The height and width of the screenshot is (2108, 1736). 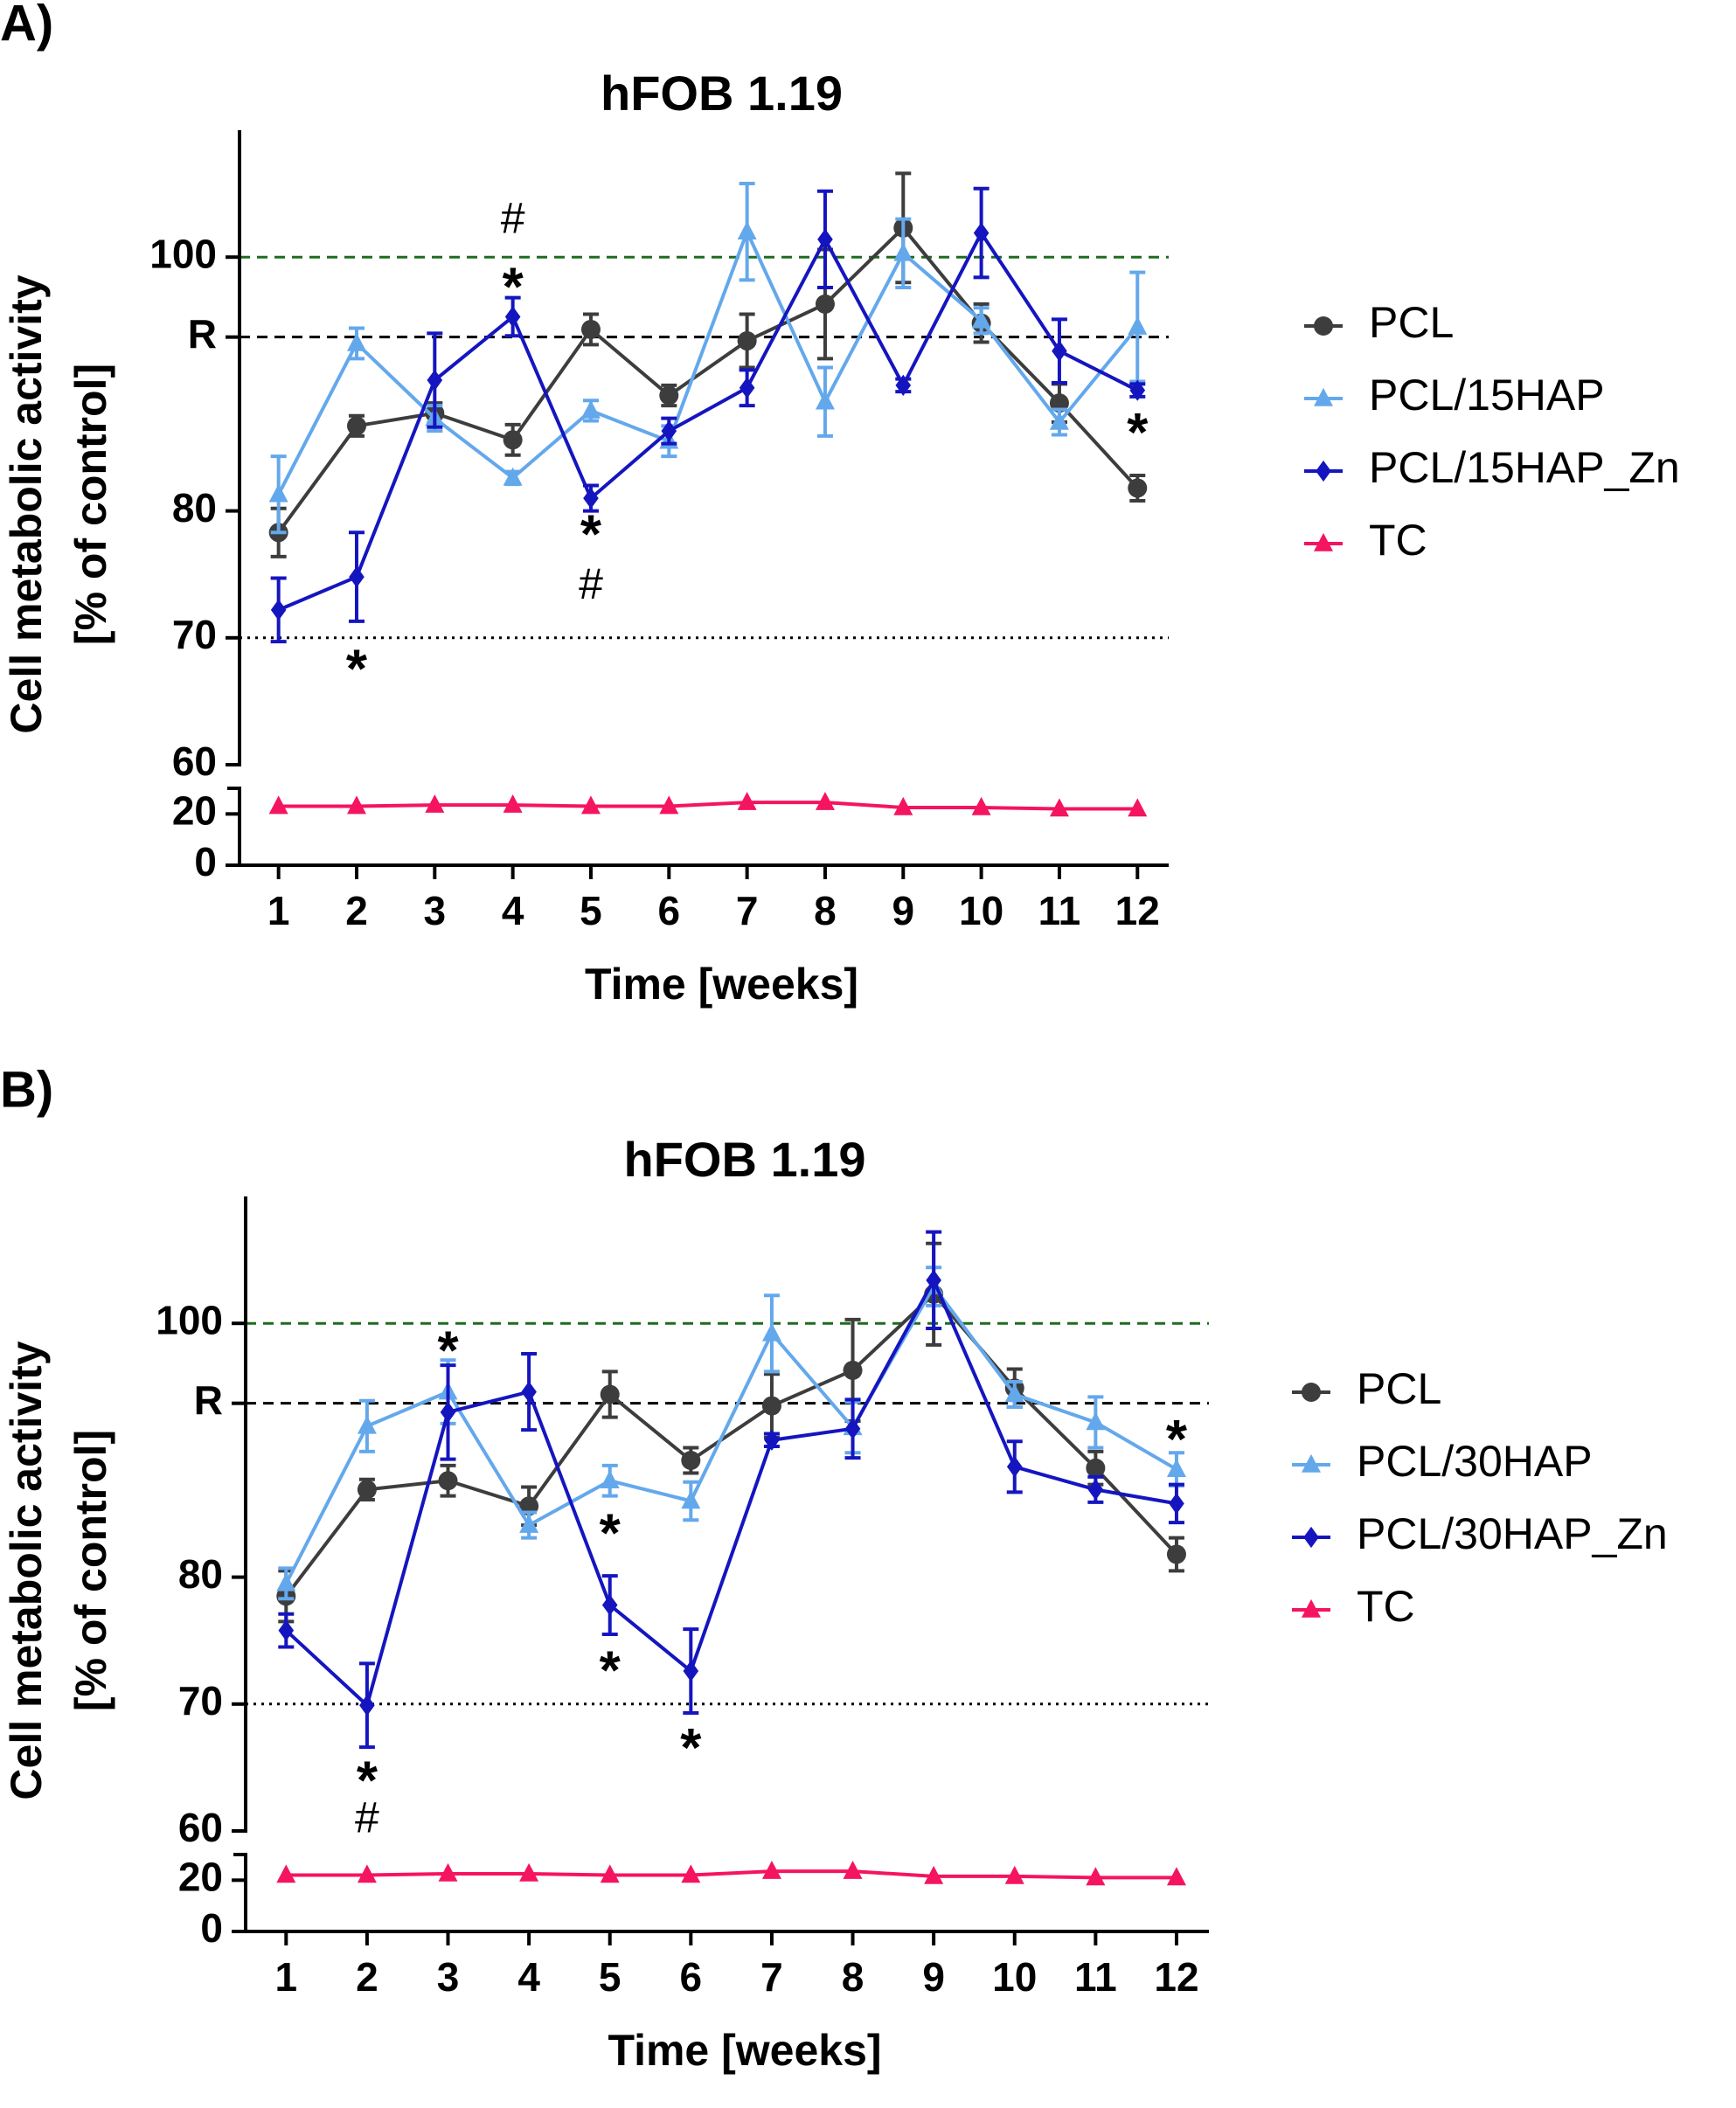 I want to click on x-tick-label: 12, so click(x=1137, y=910).